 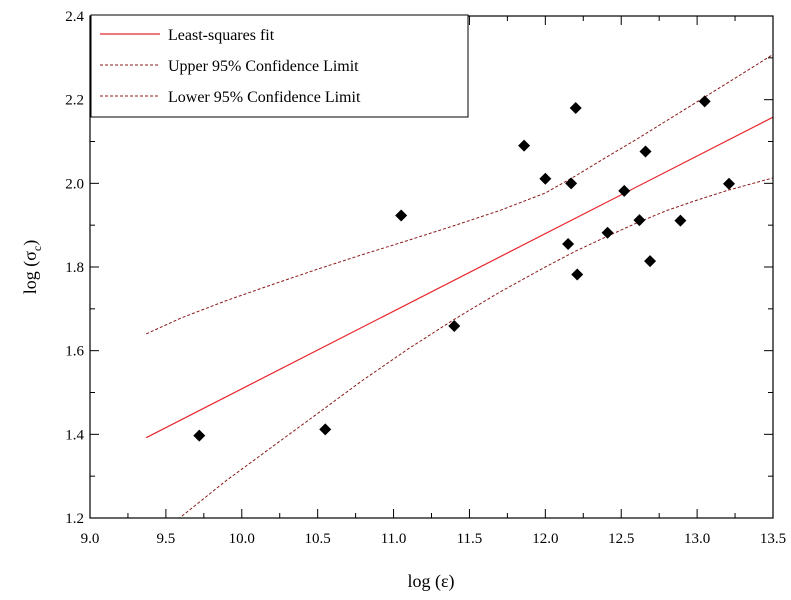 What do you see at coordinates (318, 539) in the screenshot?
I see `x-tick-label-3: 10.5` at bounding box center [318, 539].